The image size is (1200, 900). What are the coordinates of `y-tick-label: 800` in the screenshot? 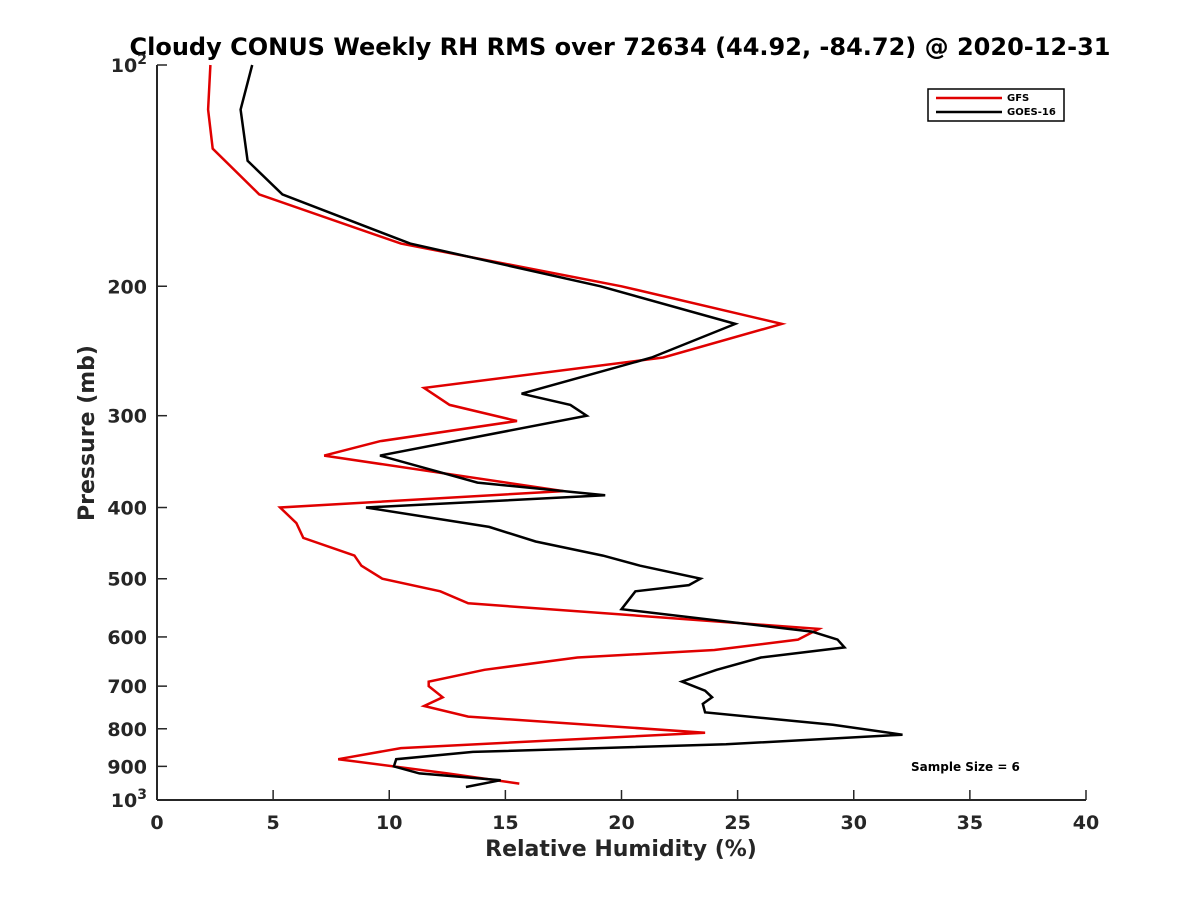 It's located at (127, 730).